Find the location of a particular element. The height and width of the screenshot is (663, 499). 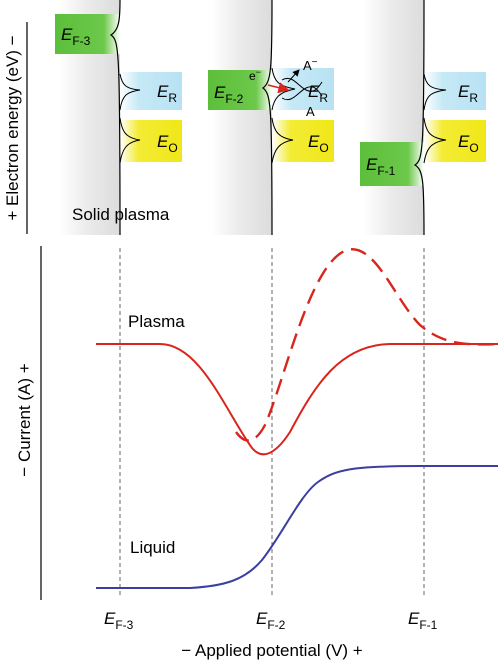

x-tick-ef2: EF-2 is located at coordinates (271, 620).